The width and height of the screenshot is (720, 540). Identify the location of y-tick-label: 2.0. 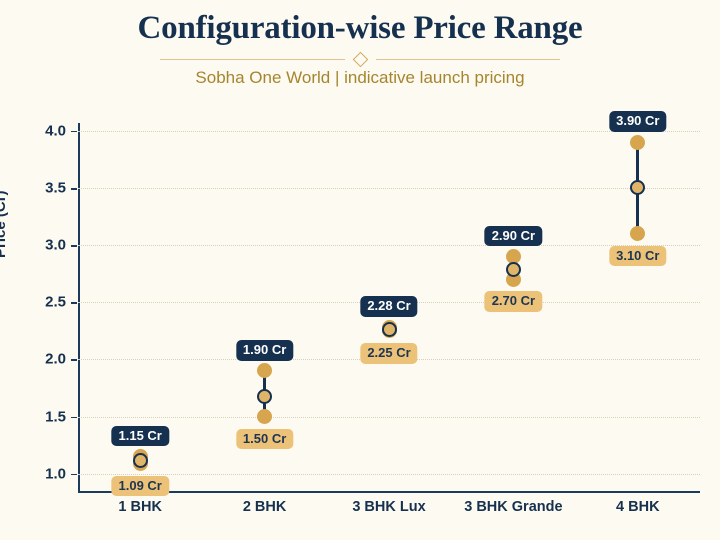
(55, 359).